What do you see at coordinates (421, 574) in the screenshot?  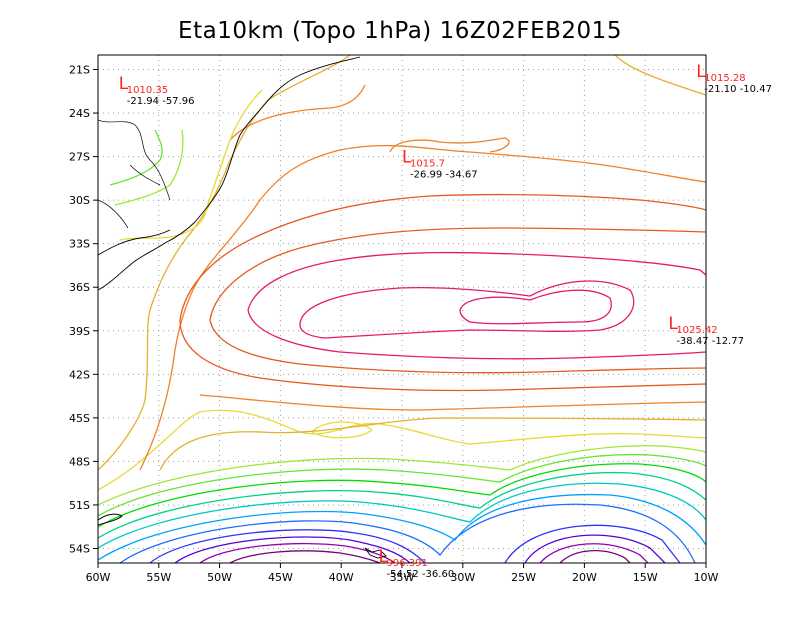 I see `pressure-center-coords: -54.52 -36.60` at bounding box center [421, 574].